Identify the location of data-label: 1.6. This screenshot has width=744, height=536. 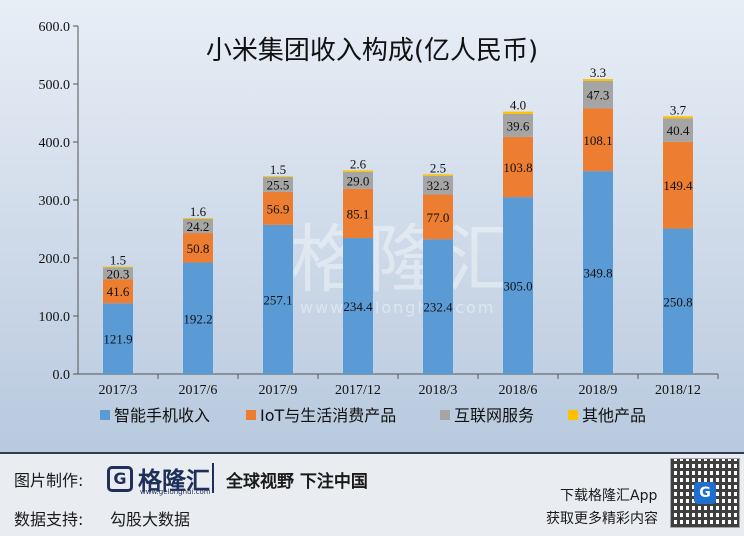
(198, 211).